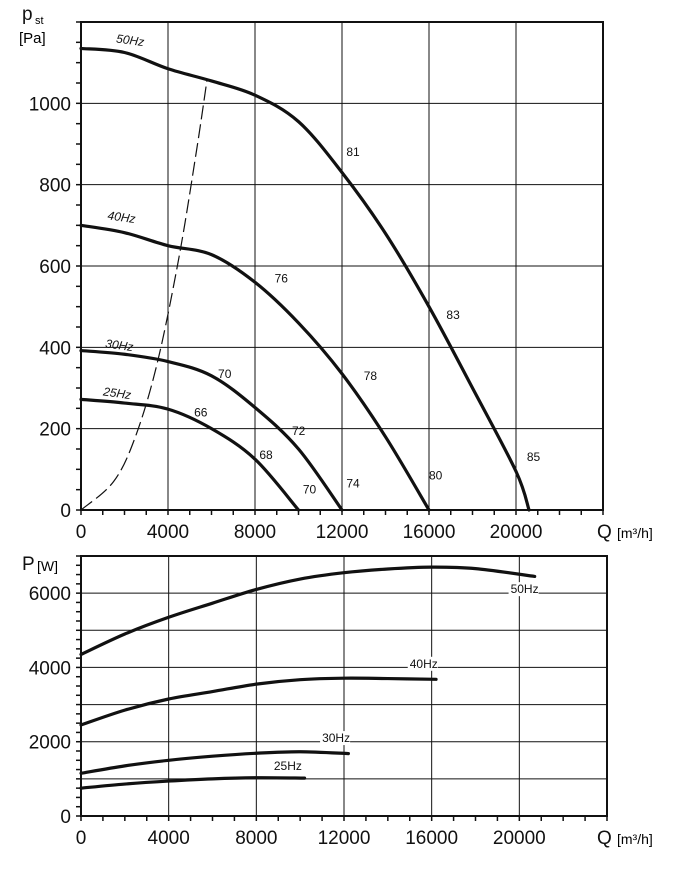 This screenshot has width=679, height=875. Describe the element at coordinates (353, 152) in the screenshot. I see `noise-level-label: 81` at that location.